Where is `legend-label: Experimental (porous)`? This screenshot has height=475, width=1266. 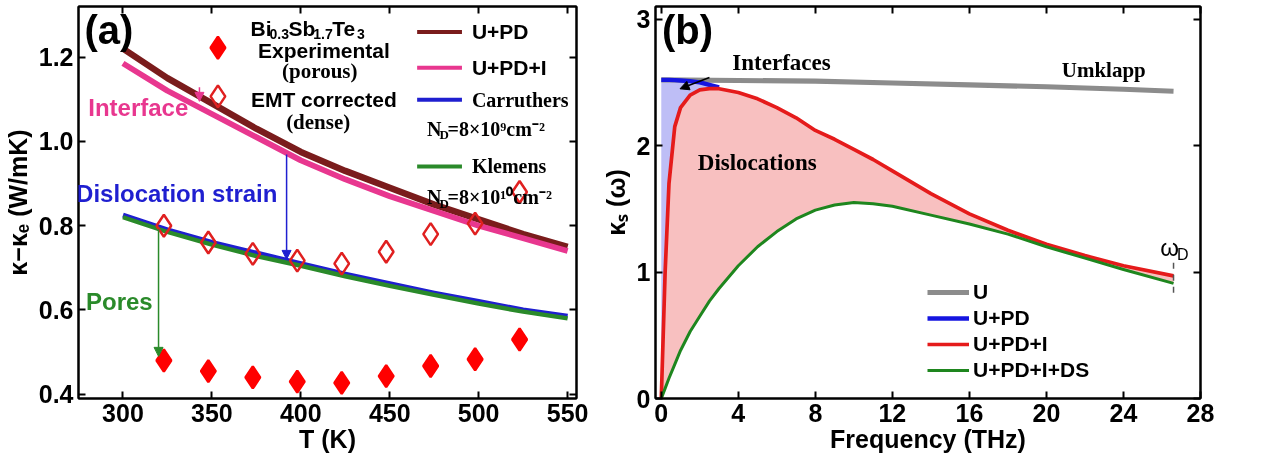 legend-label: Experimental (porous) is located at coordinates (323, 61).